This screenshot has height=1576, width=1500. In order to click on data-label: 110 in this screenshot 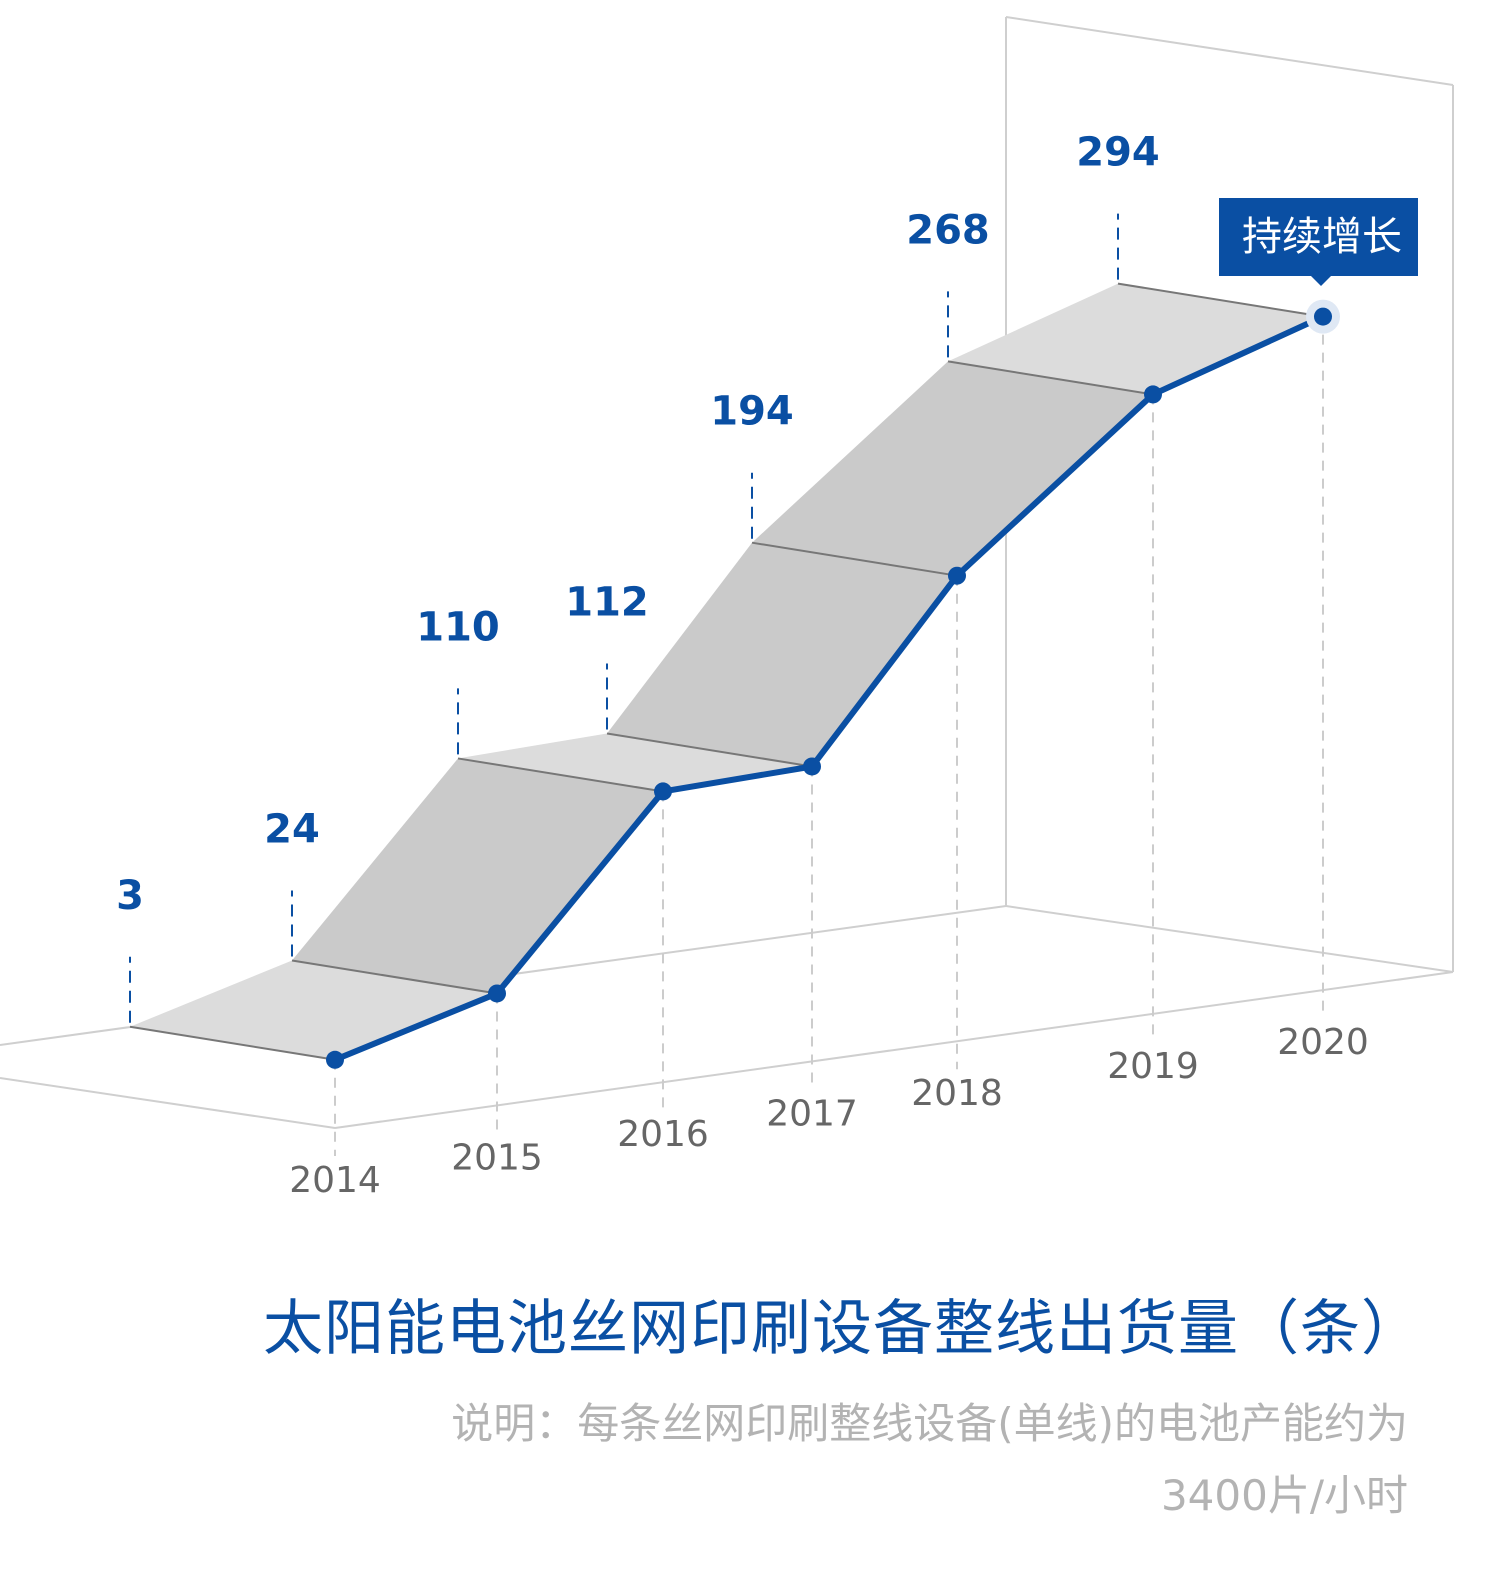, I will do `click(458, 627)`.